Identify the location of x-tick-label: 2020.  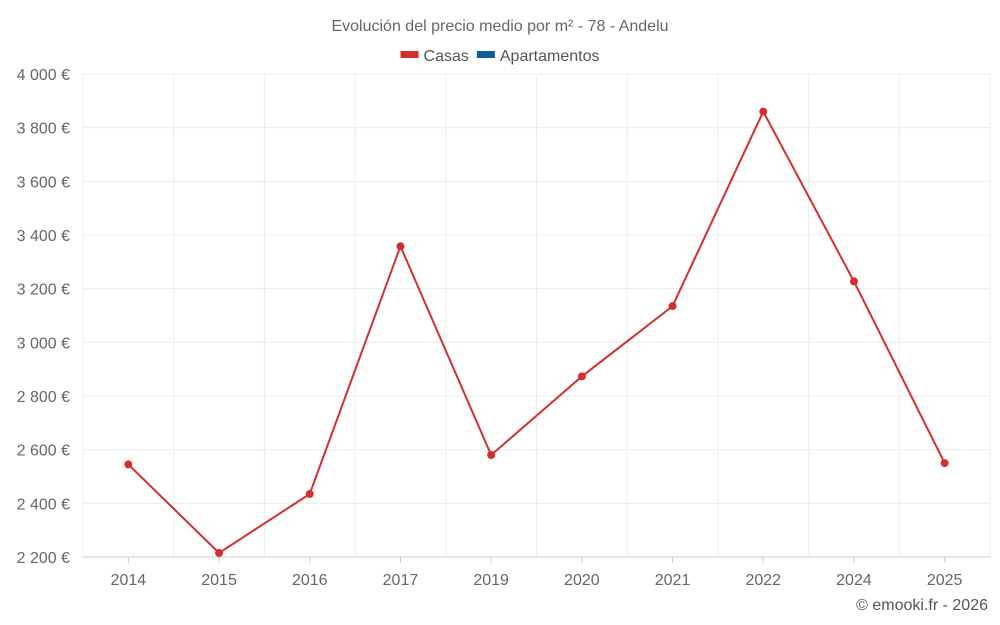
(582, 580).